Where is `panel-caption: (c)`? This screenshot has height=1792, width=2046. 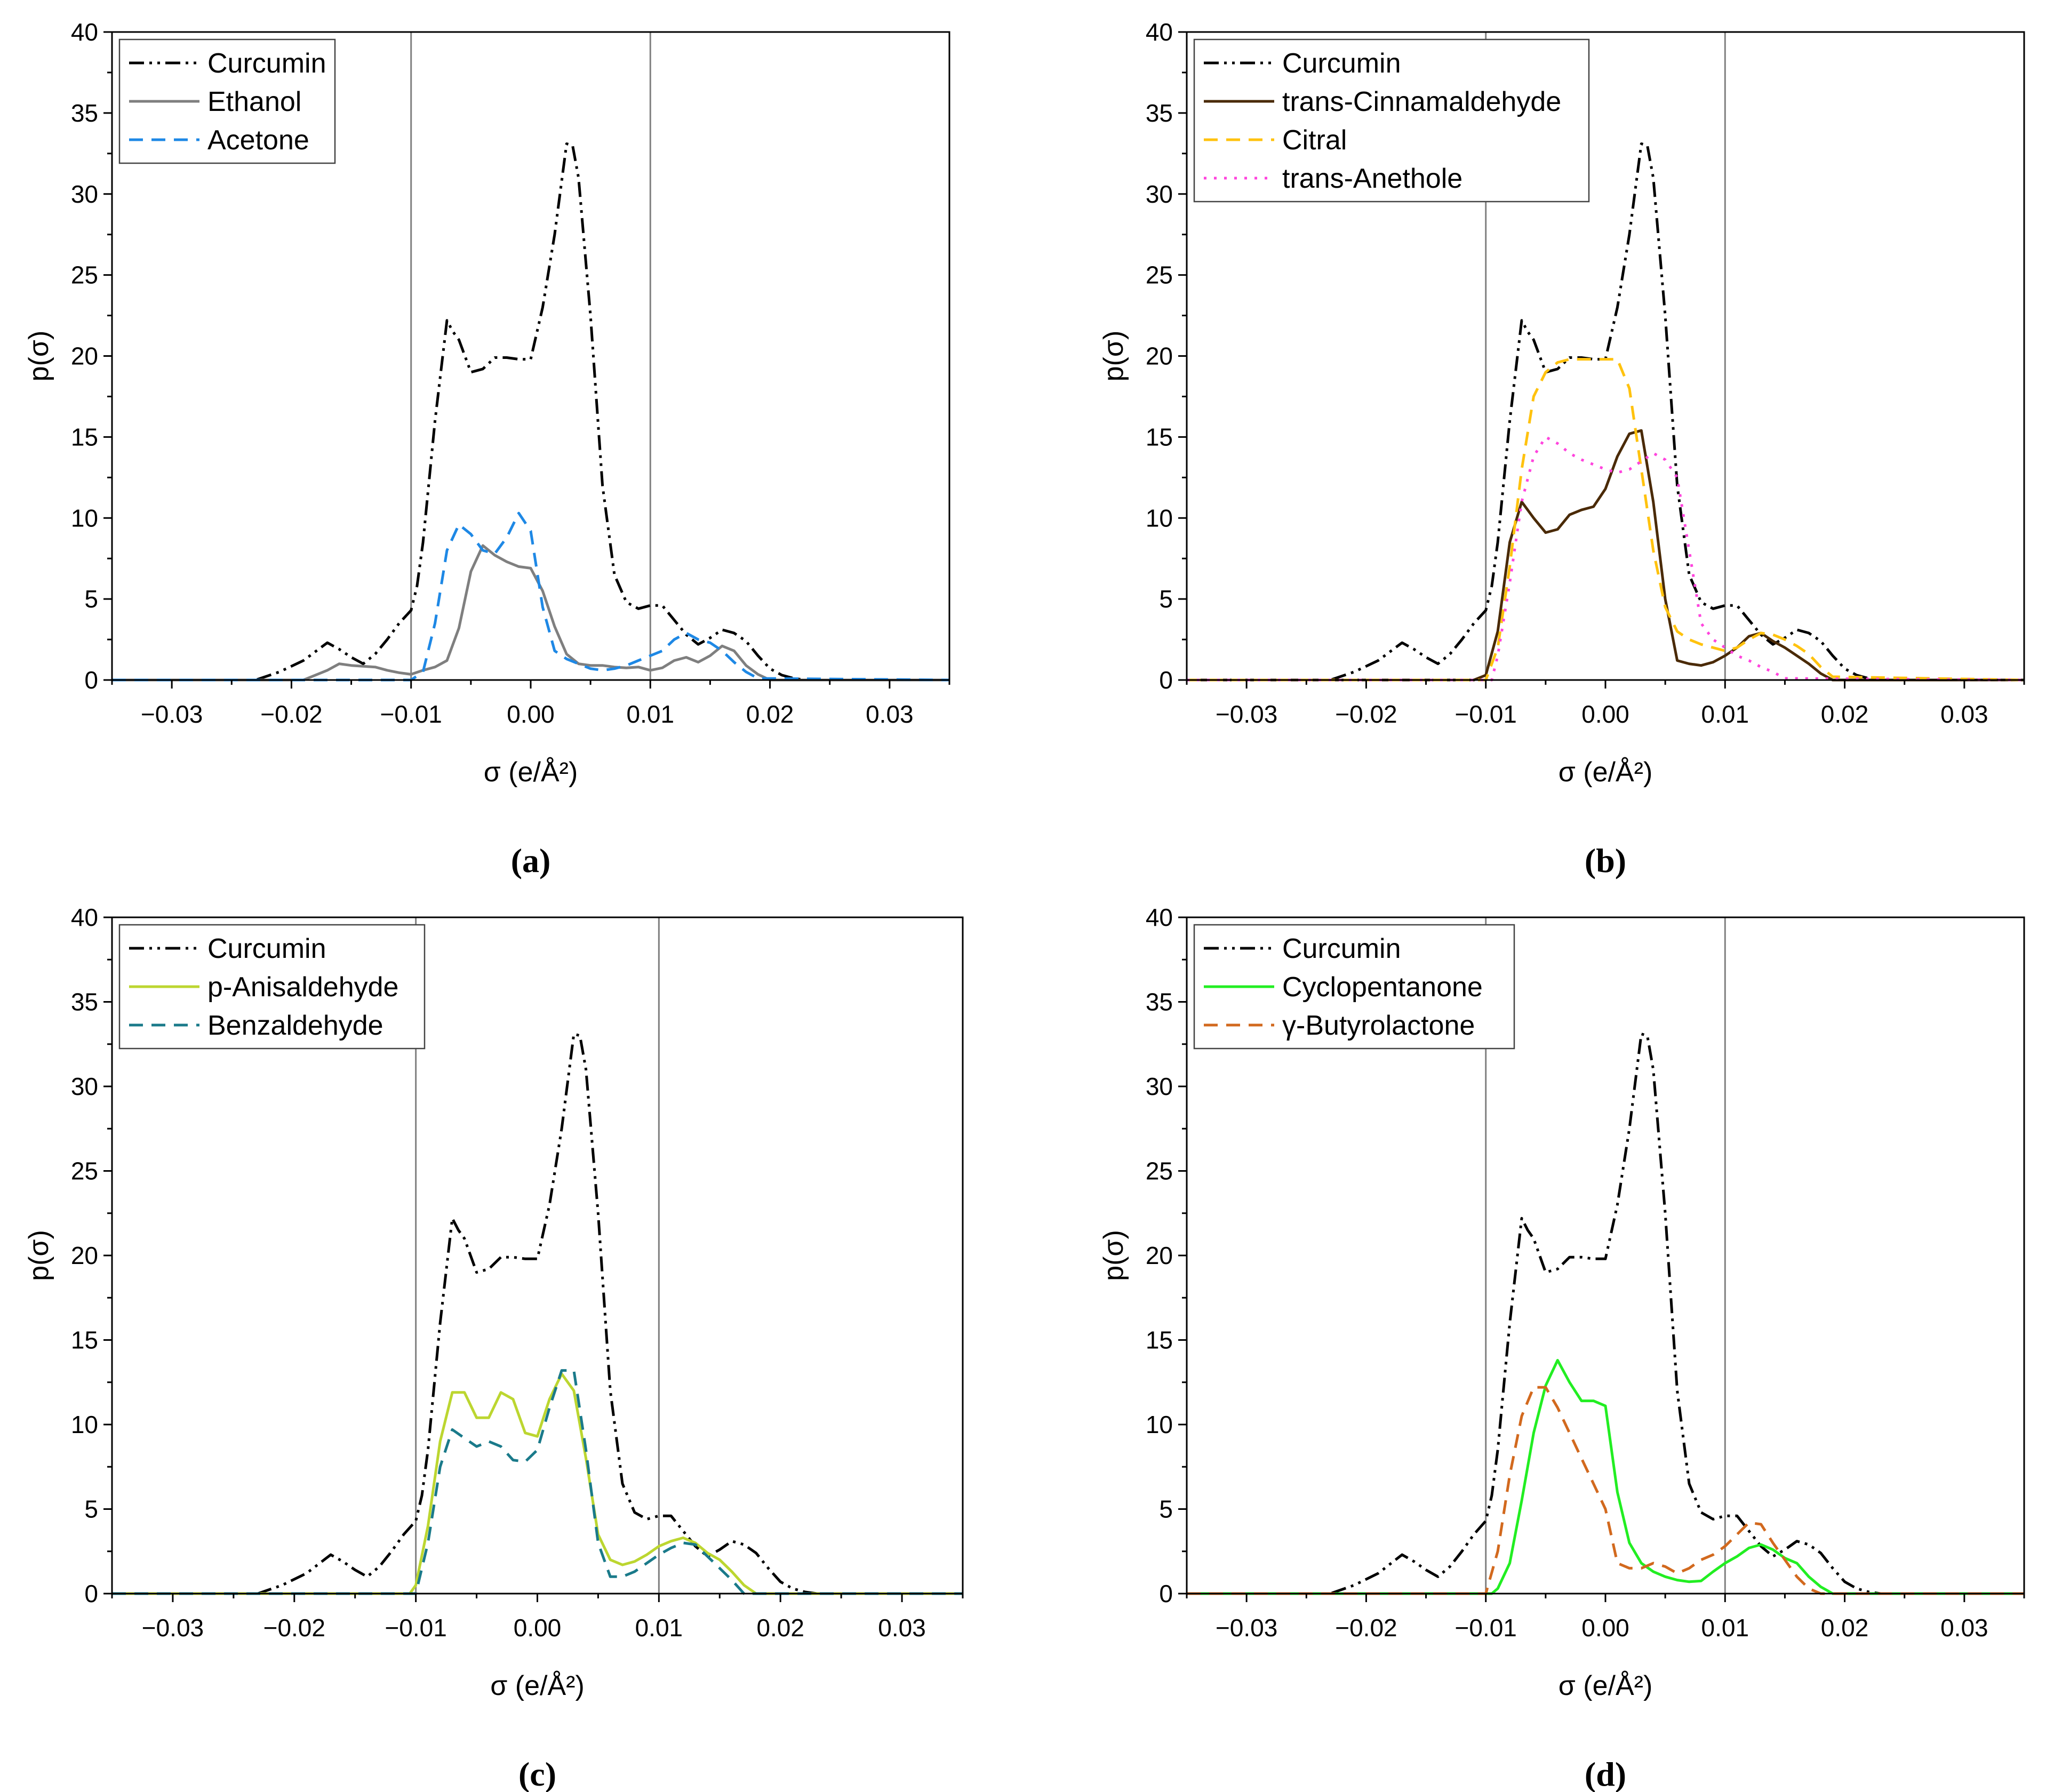 panel-caption: (c) is located at coordinates (537, 1773).